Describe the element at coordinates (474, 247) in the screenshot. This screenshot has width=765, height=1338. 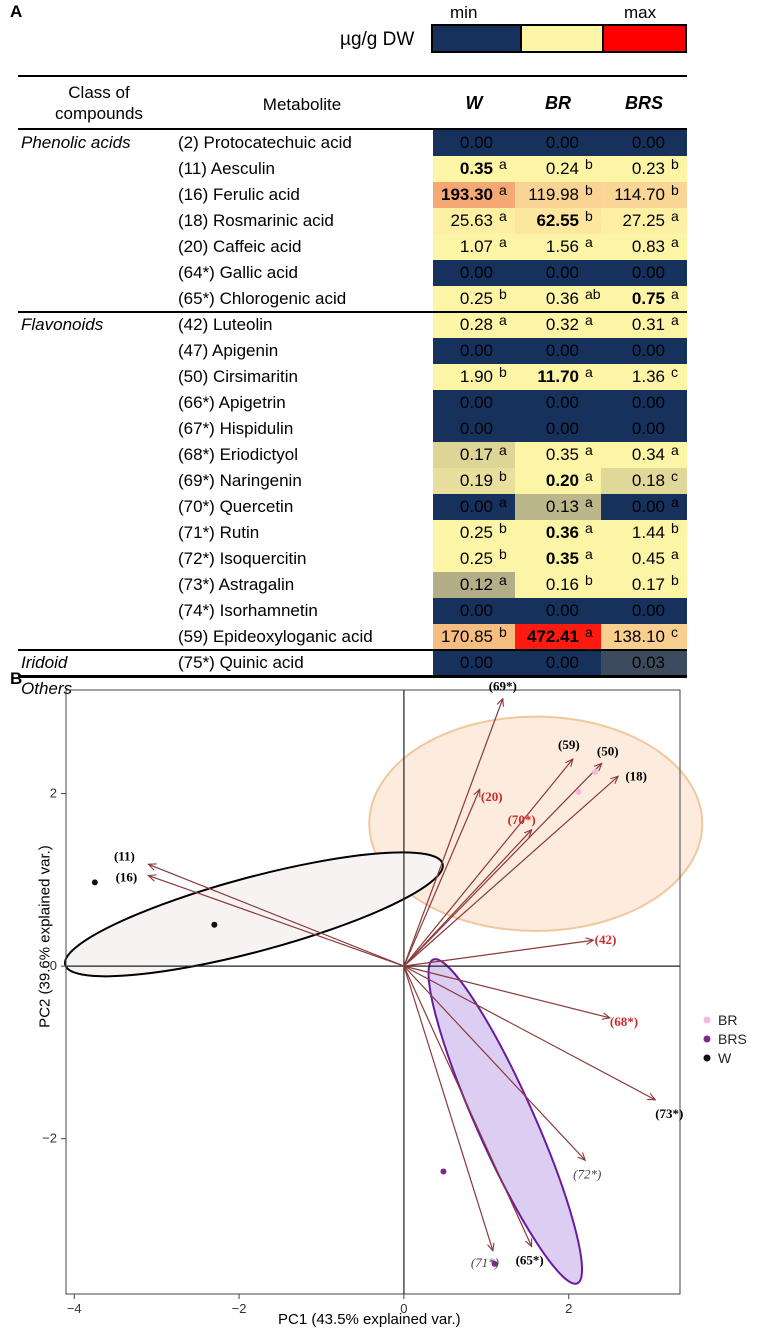
I see `heatmap-cell: 1.07 a` at that location.